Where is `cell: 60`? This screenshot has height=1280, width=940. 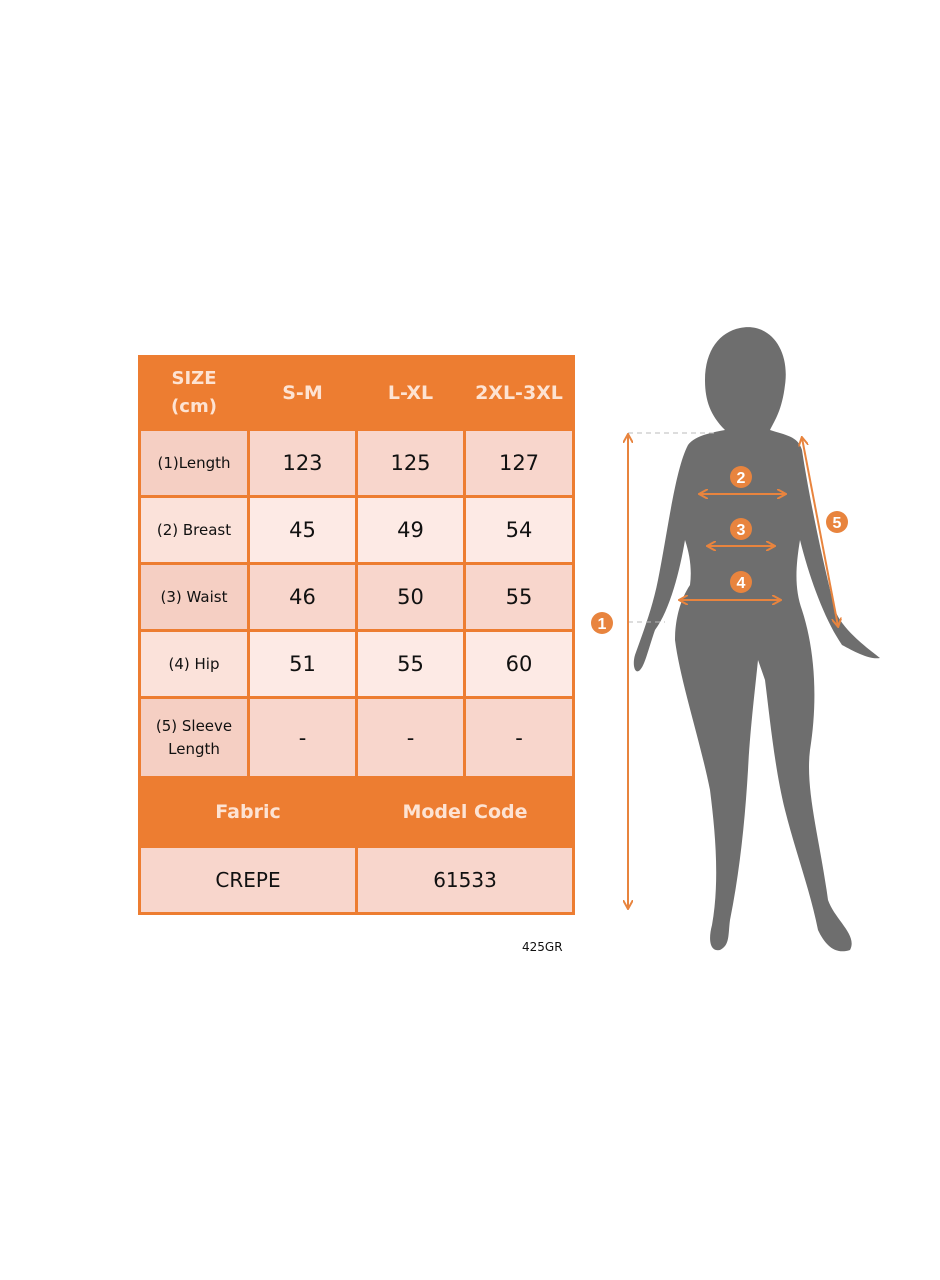
cell: 60 is located at coordinates (519, 664).